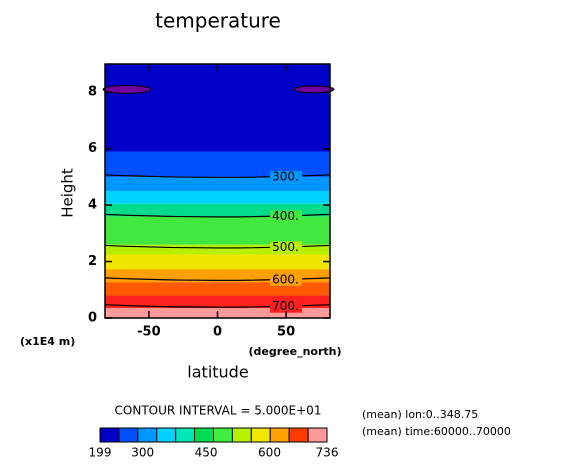 The height and width of the screenshot is (464, 561). I want to click on contour-label: 600., so click(285, 279).